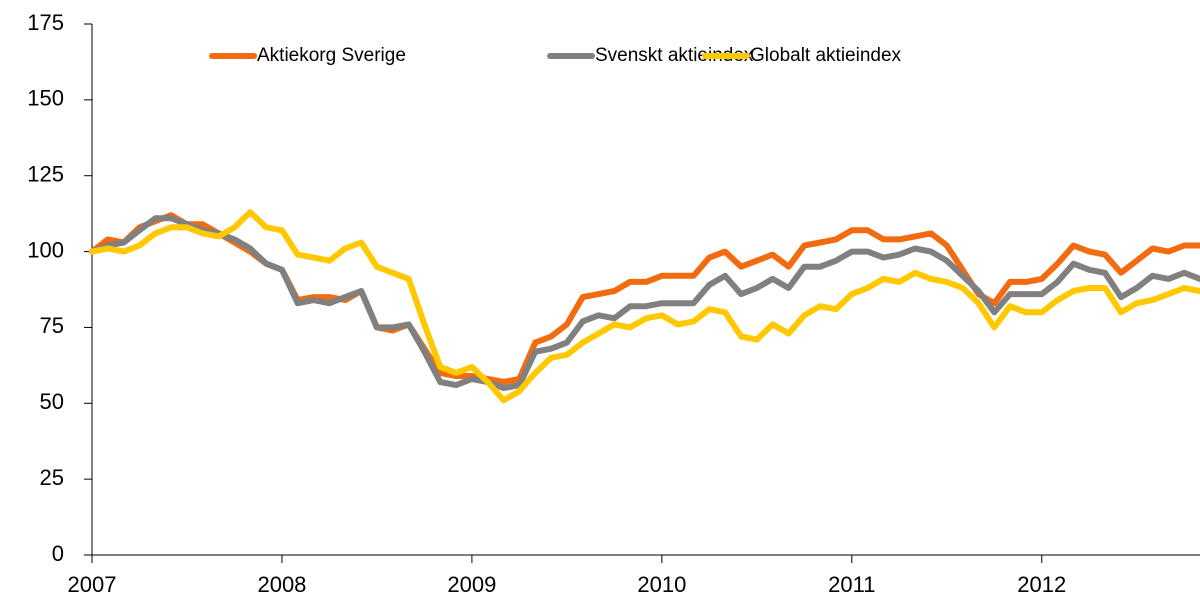 The width and height of the screenshot is (1200, 600). I want to click on y-tick-label: 175, so click(45, 22).